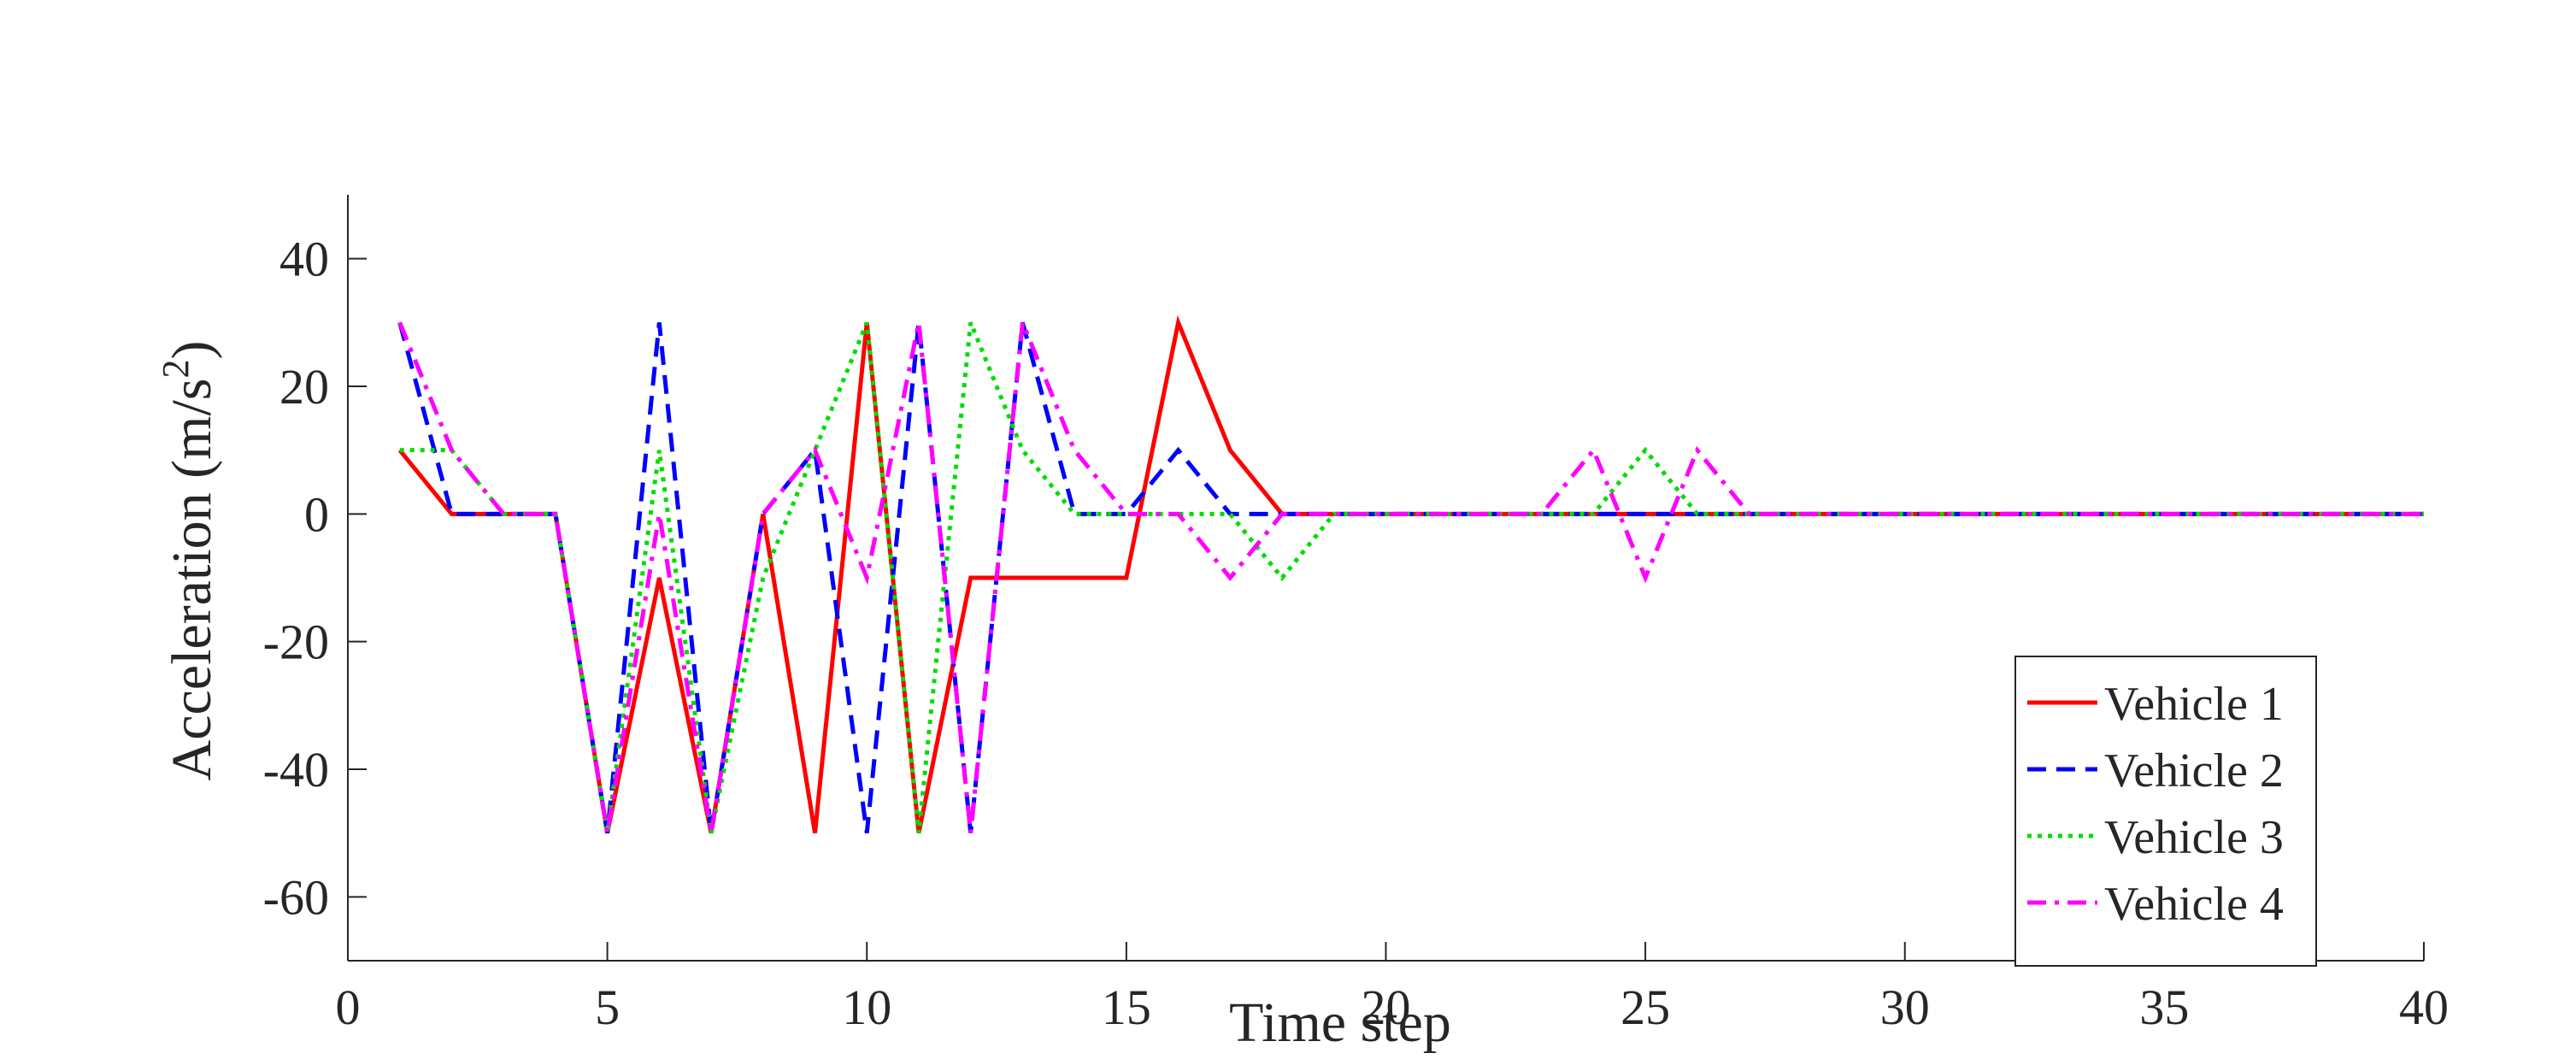 Image resolution: width=2576 pixels, height=1059 pixels. Describe the element at coordinates (192, 350) in the screenshot. I see `y-axis-label-suffix: )` at that location.